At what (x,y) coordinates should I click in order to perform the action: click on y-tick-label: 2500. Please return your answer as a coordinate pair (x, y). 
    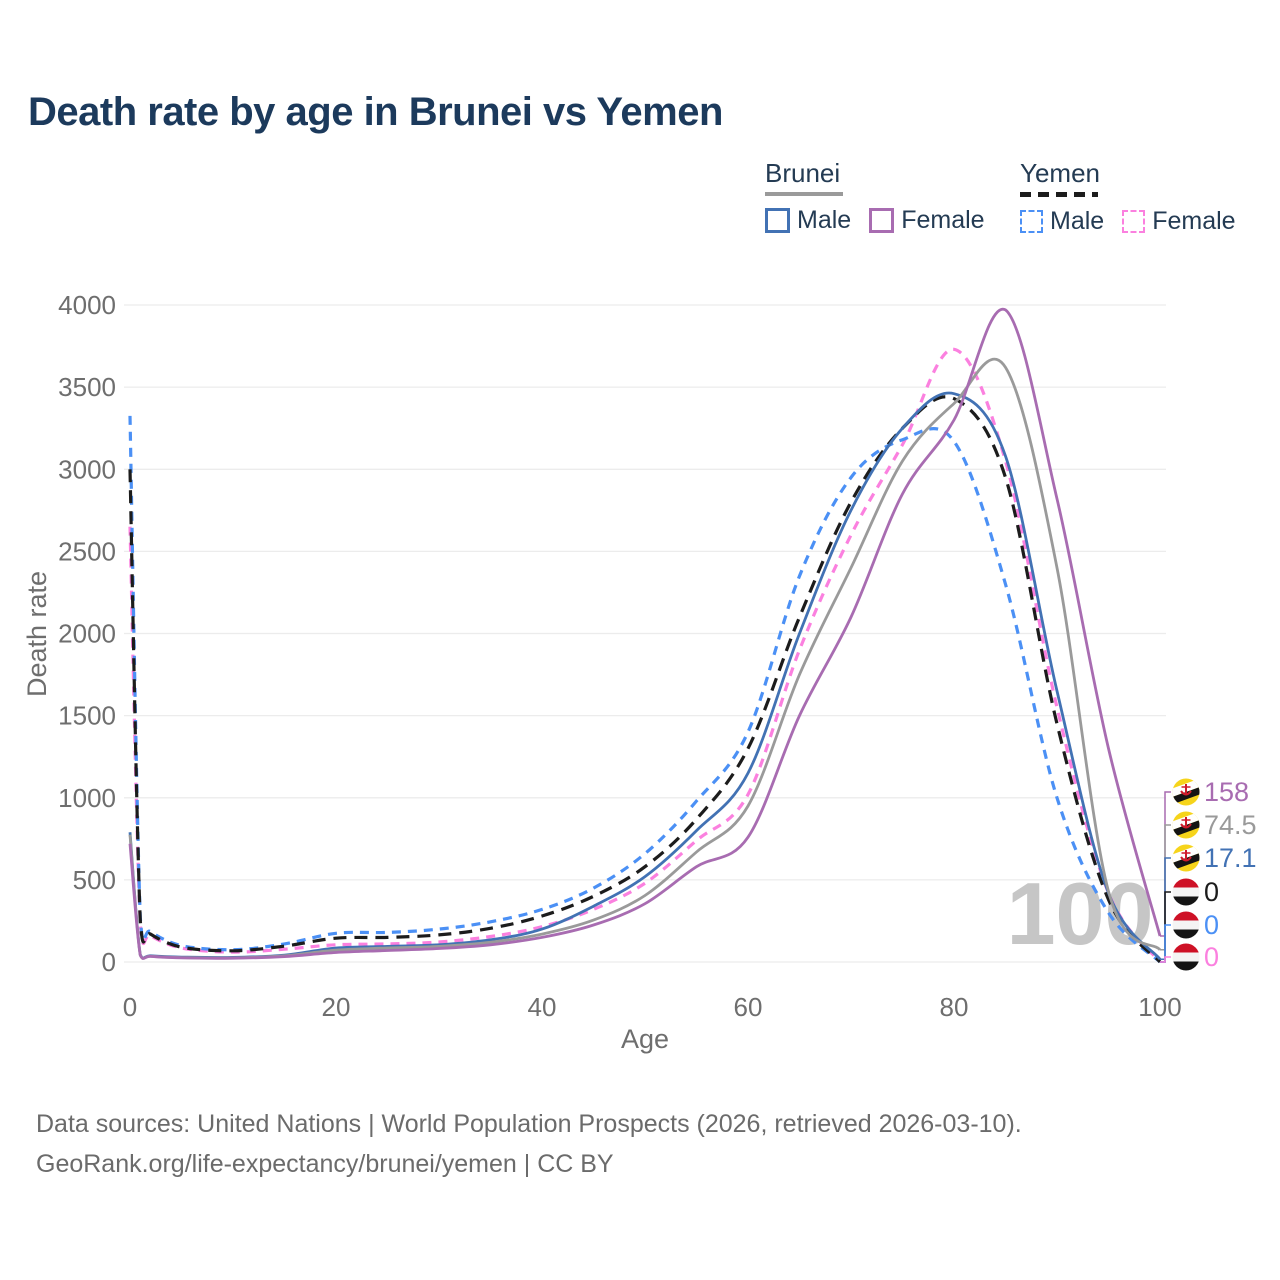
    Looking at the image, I should click on (87, 551).